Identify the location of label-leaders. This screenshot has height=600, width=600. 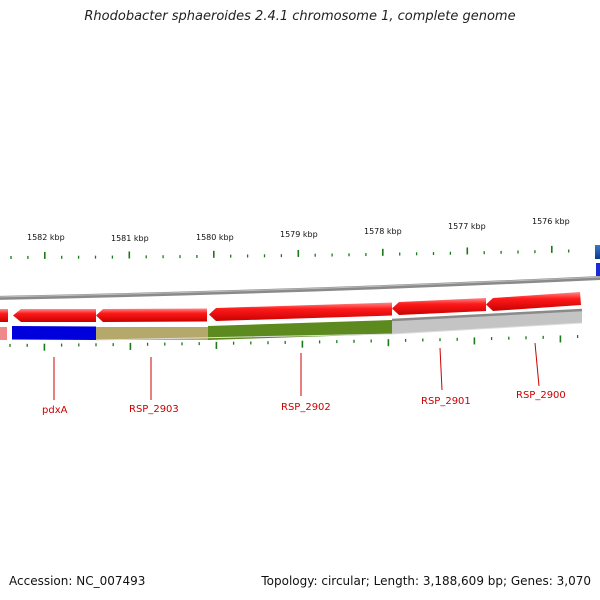
(296, 371).